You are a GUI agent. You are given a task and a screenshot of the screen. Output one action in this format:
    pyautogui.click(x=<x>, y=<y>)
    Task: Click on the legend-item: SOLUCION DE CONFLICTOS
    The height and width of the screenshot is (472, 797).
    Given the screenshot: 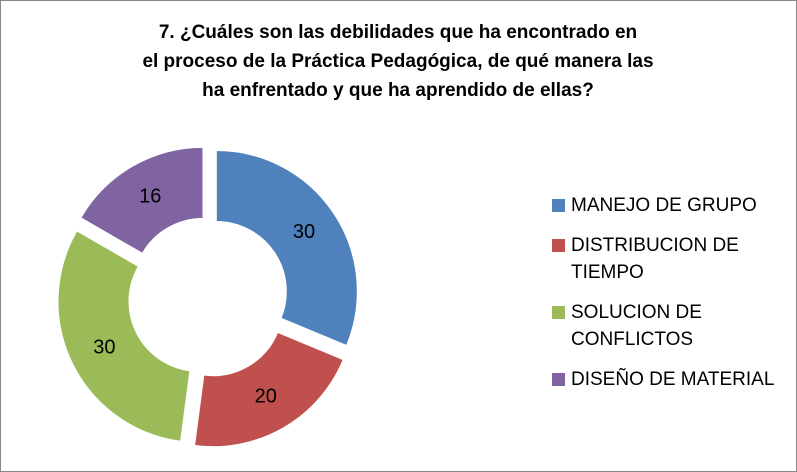 What is the action you would take?
    pyautogui.click(x=672, y=326)
    